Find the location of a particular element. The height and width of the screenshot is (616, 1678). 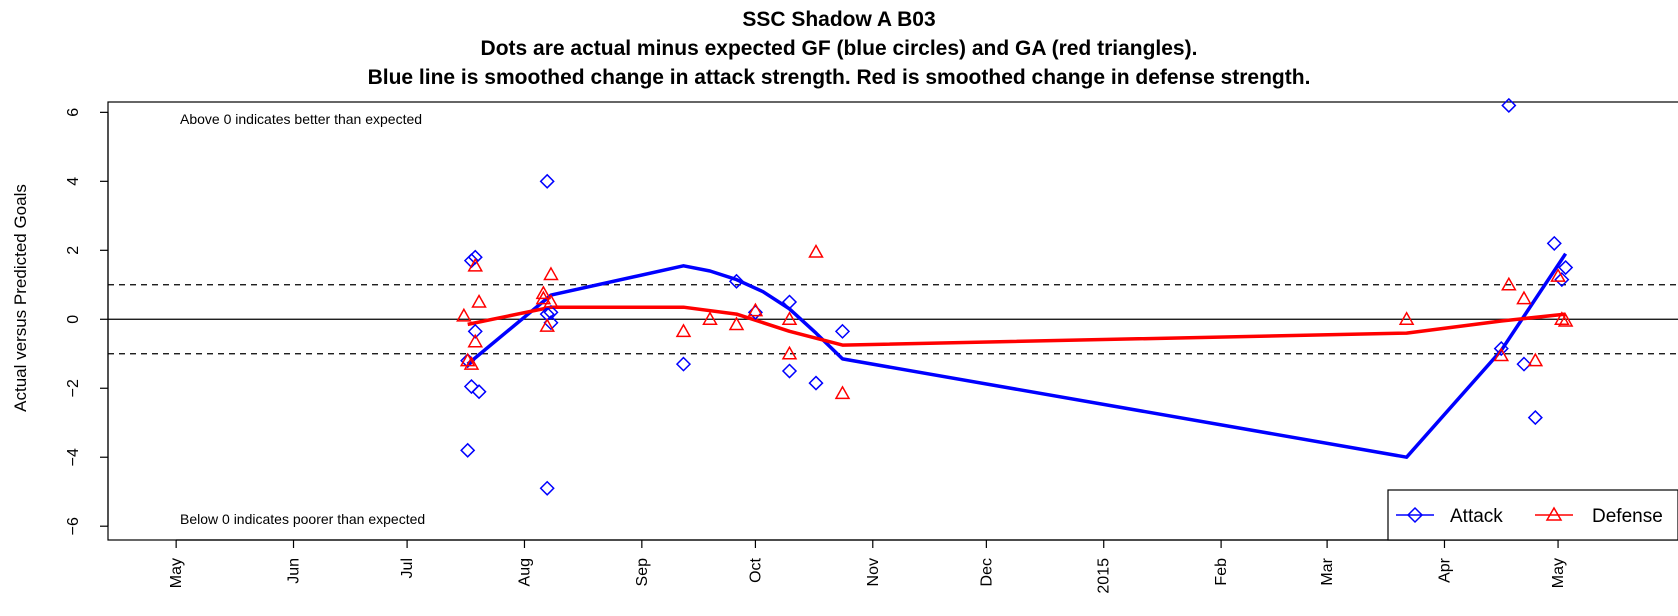

y-tick-label: −4 is located at coordinates (73, 457).